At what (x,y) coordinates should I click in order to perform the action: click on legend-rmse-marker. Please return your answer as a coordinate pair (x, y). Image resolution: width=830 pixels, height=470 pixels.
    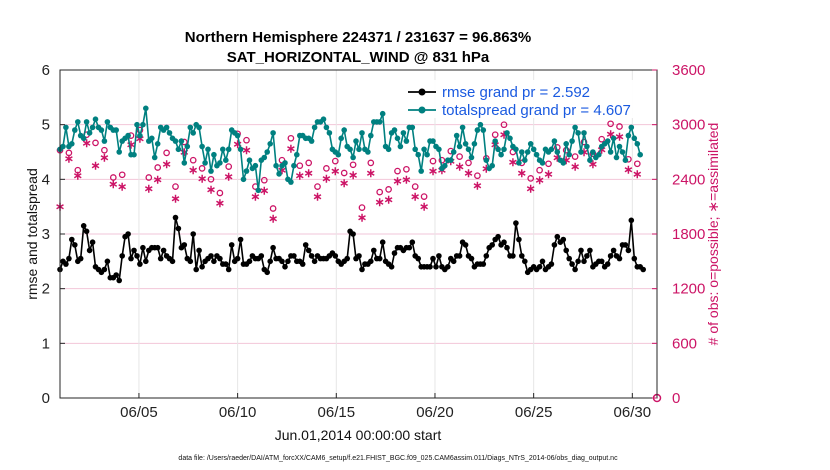
    Looking at the image, I should click on (422, 92).